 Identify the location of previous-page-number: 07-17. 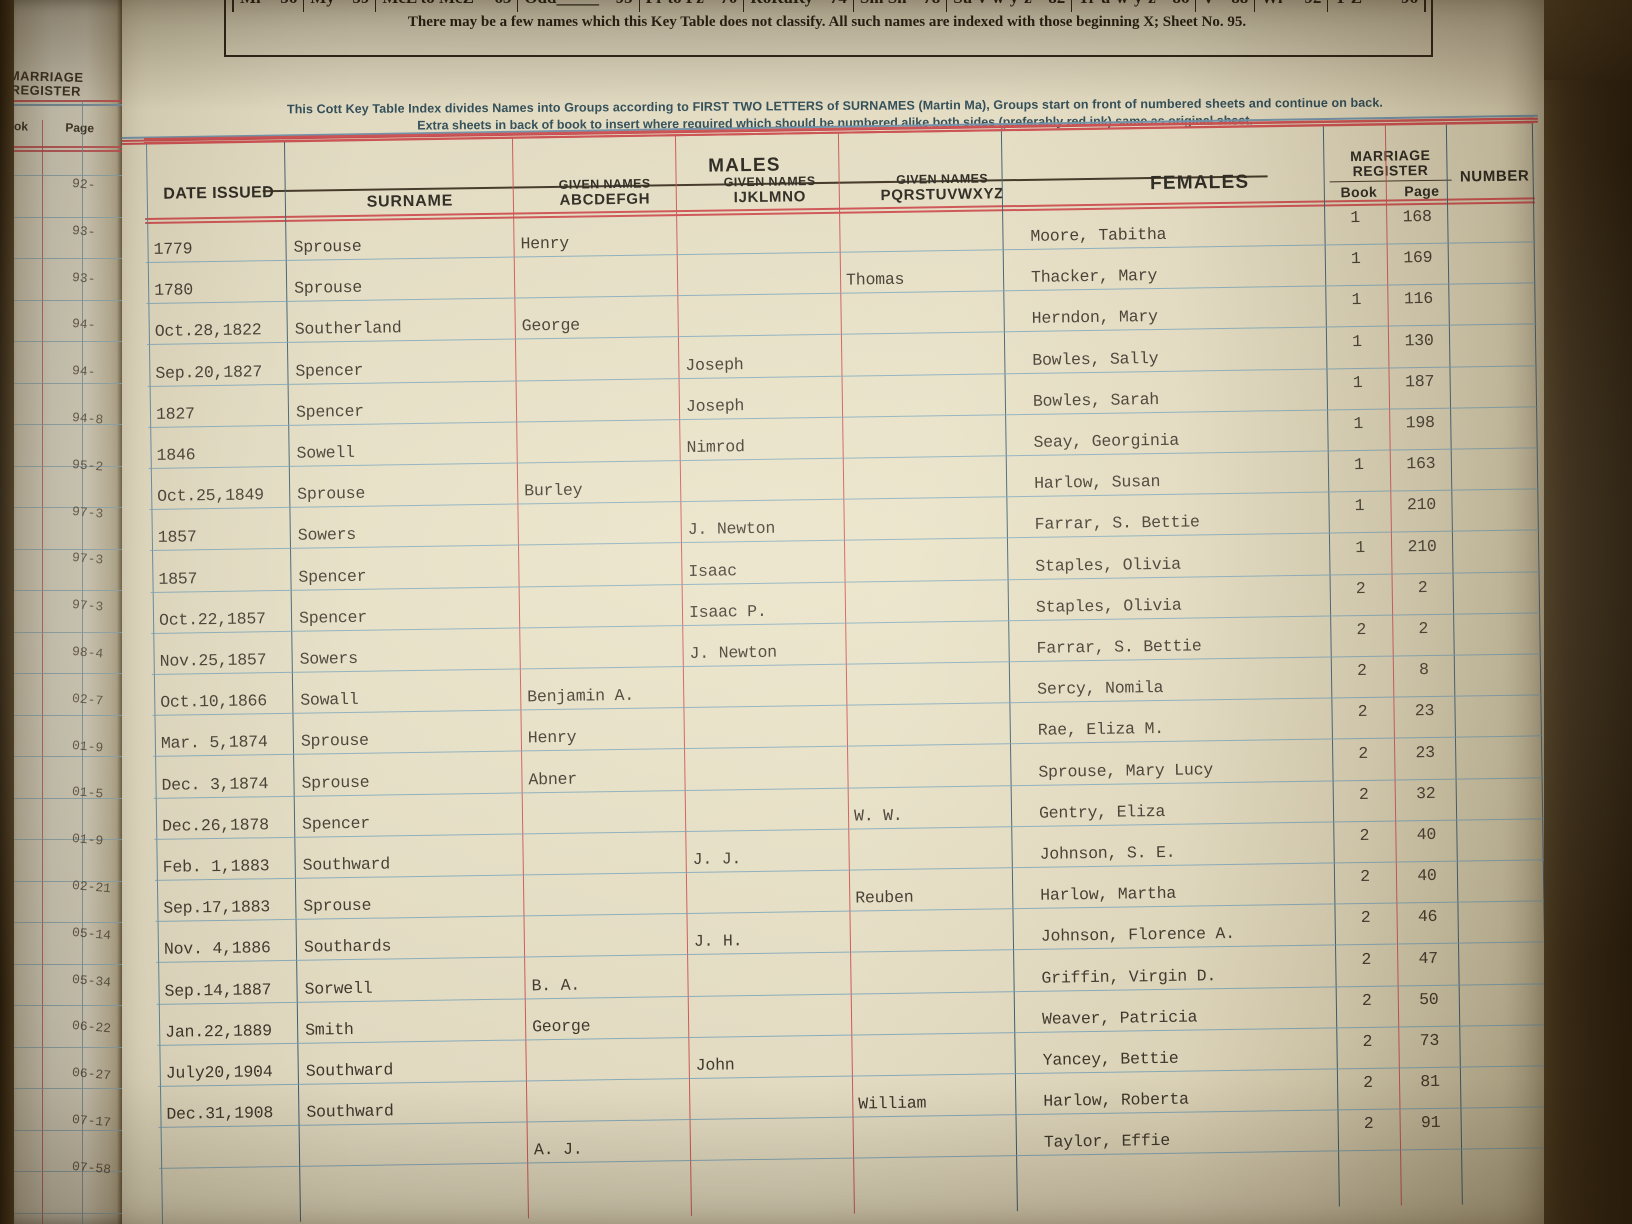
(91, 1121).